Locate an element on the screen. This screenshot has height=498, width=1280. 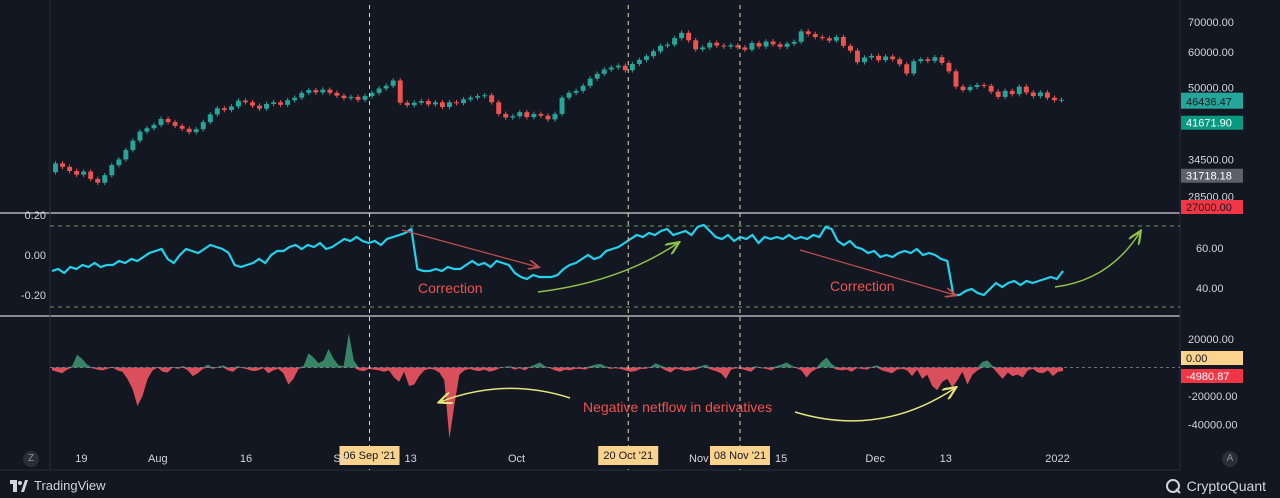
auto-scale-a-button: A is located at coordinates (1230, 459).